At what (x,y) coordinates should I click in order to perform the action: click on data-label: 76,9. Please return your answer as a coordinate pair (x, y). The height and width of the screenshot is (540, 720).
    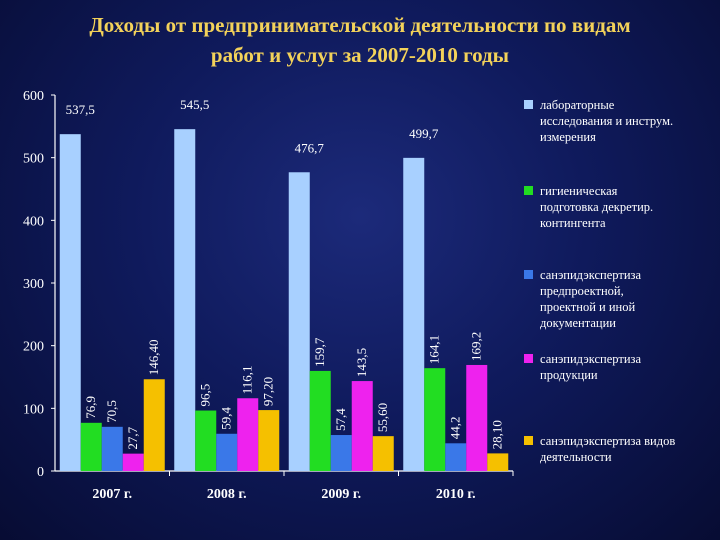
    Looking at the image, I should click on (90, 407).